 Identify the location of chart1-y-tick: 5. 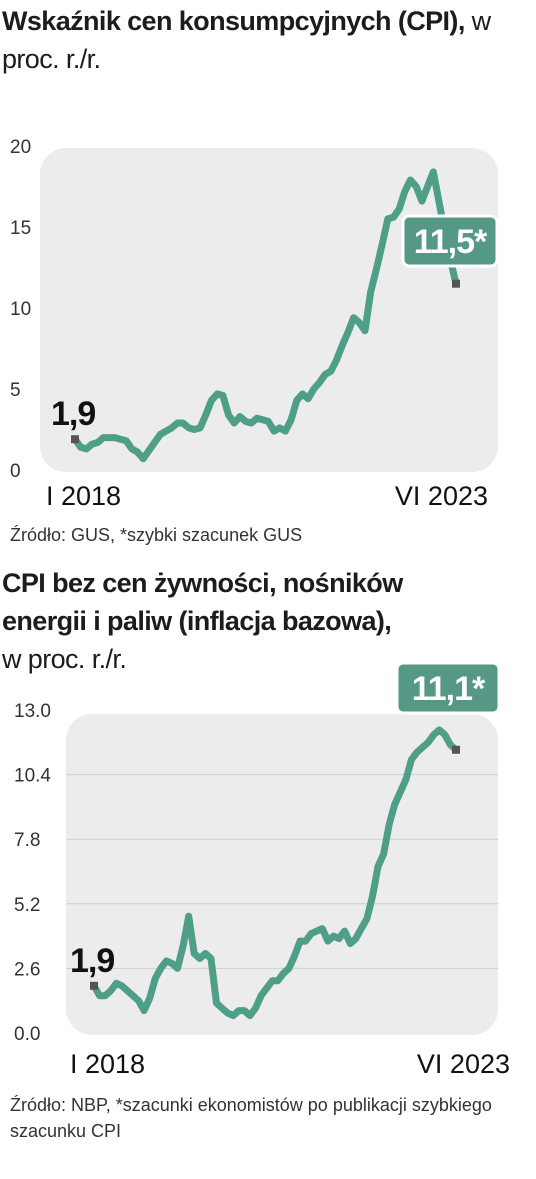
(15, 390).